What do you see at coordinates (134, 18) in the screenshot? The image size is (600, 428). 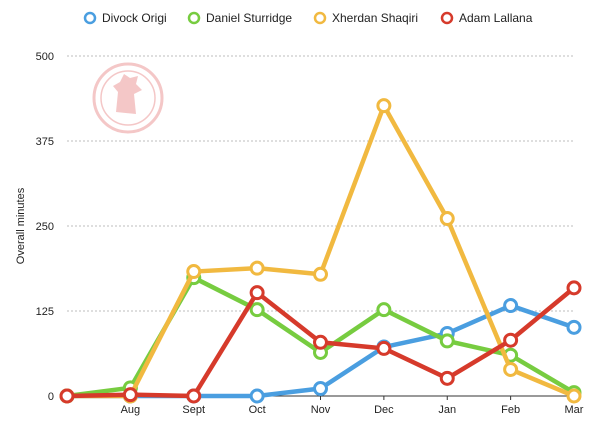 I see `legend-label: Divock Origi` at bounding box center [134, 18].